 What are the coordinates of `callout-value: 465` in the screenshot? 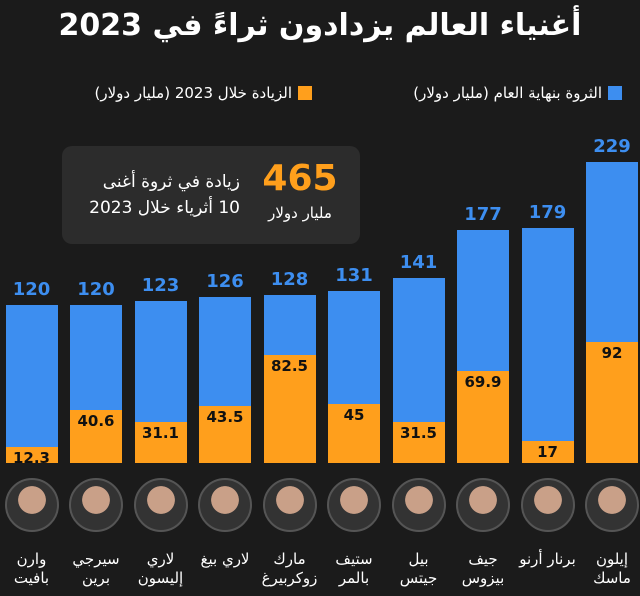 It's located at (300, 178).